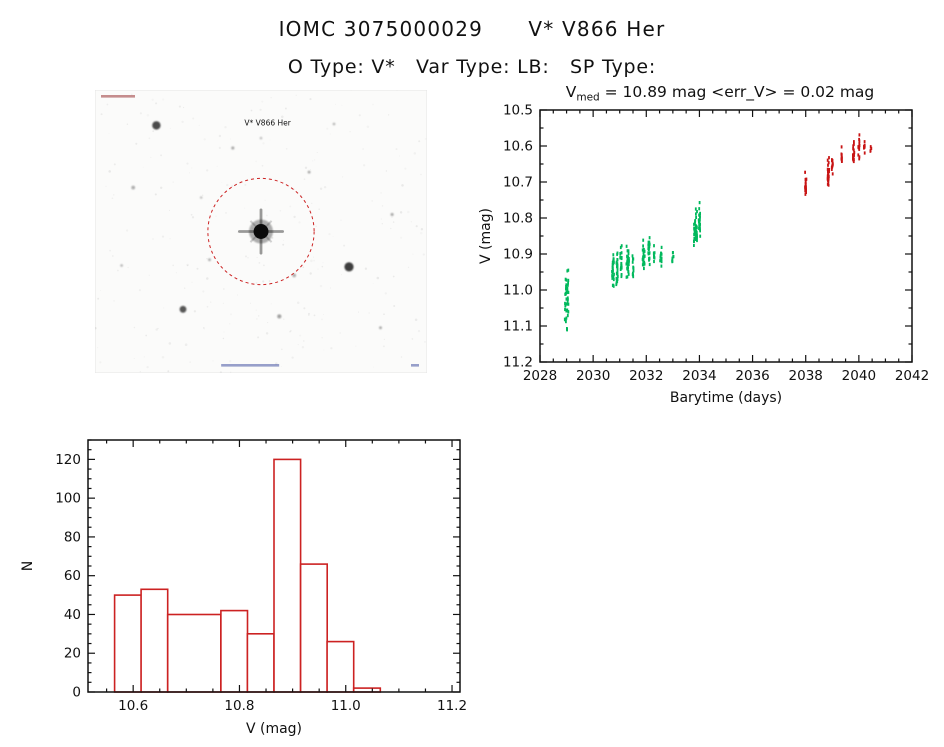  What do you see at coordinates (472, 29) in the screenshot?
I see `report-title: IOMC 3075000029 V* V866 Her` at bounding box center [472, 29].